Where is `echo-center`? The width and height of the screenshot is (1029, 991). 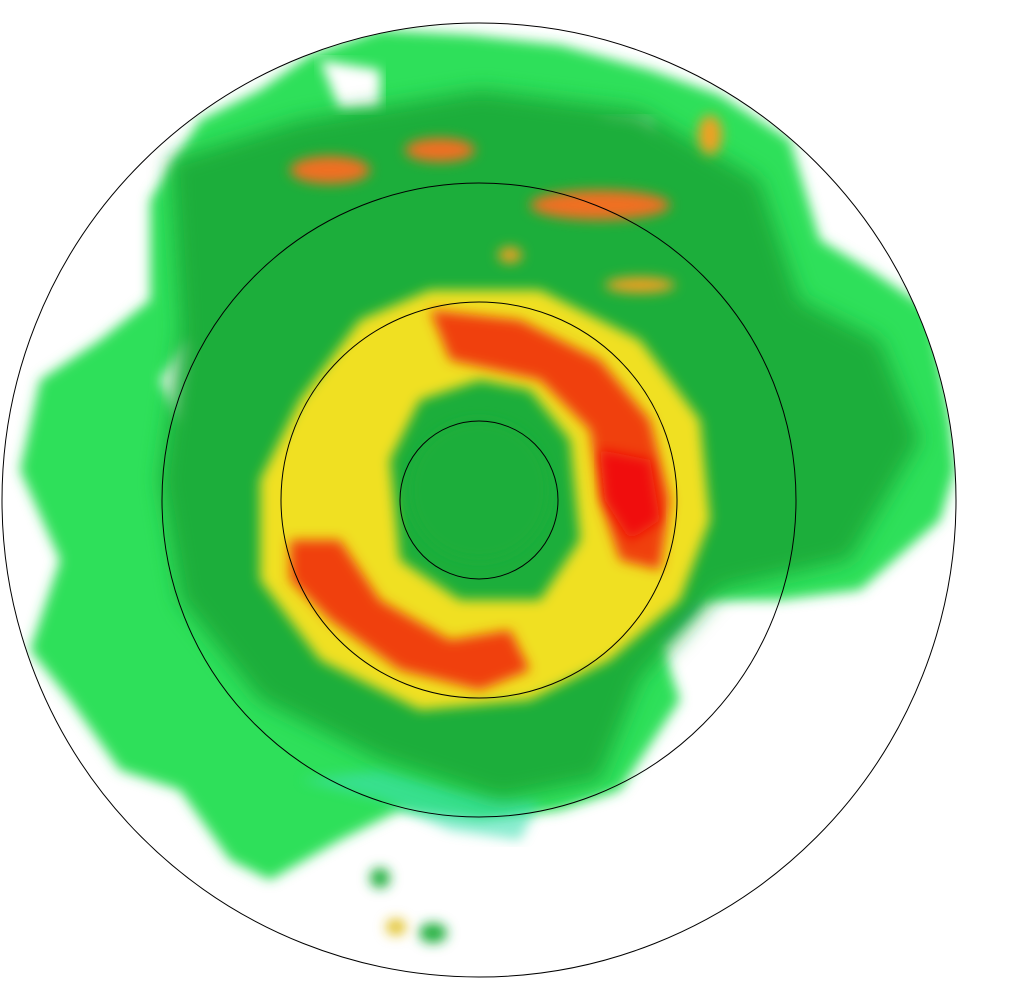
echo-center is located at coordinates (479, 490).